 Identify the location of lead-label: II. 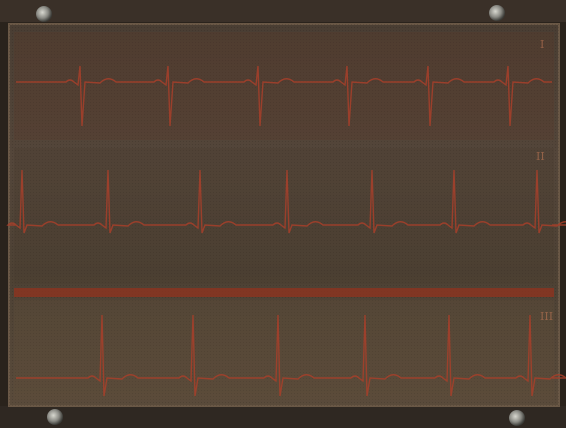
(540, 156).